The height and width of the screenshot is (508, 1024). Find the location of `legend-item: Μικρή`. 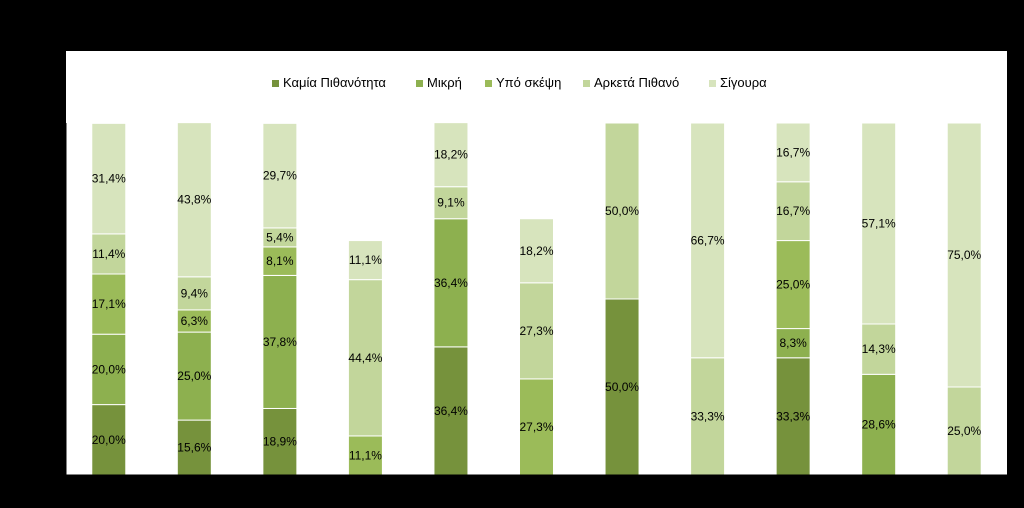

legend-item: Μικρή is located at coordinates (439, 82).